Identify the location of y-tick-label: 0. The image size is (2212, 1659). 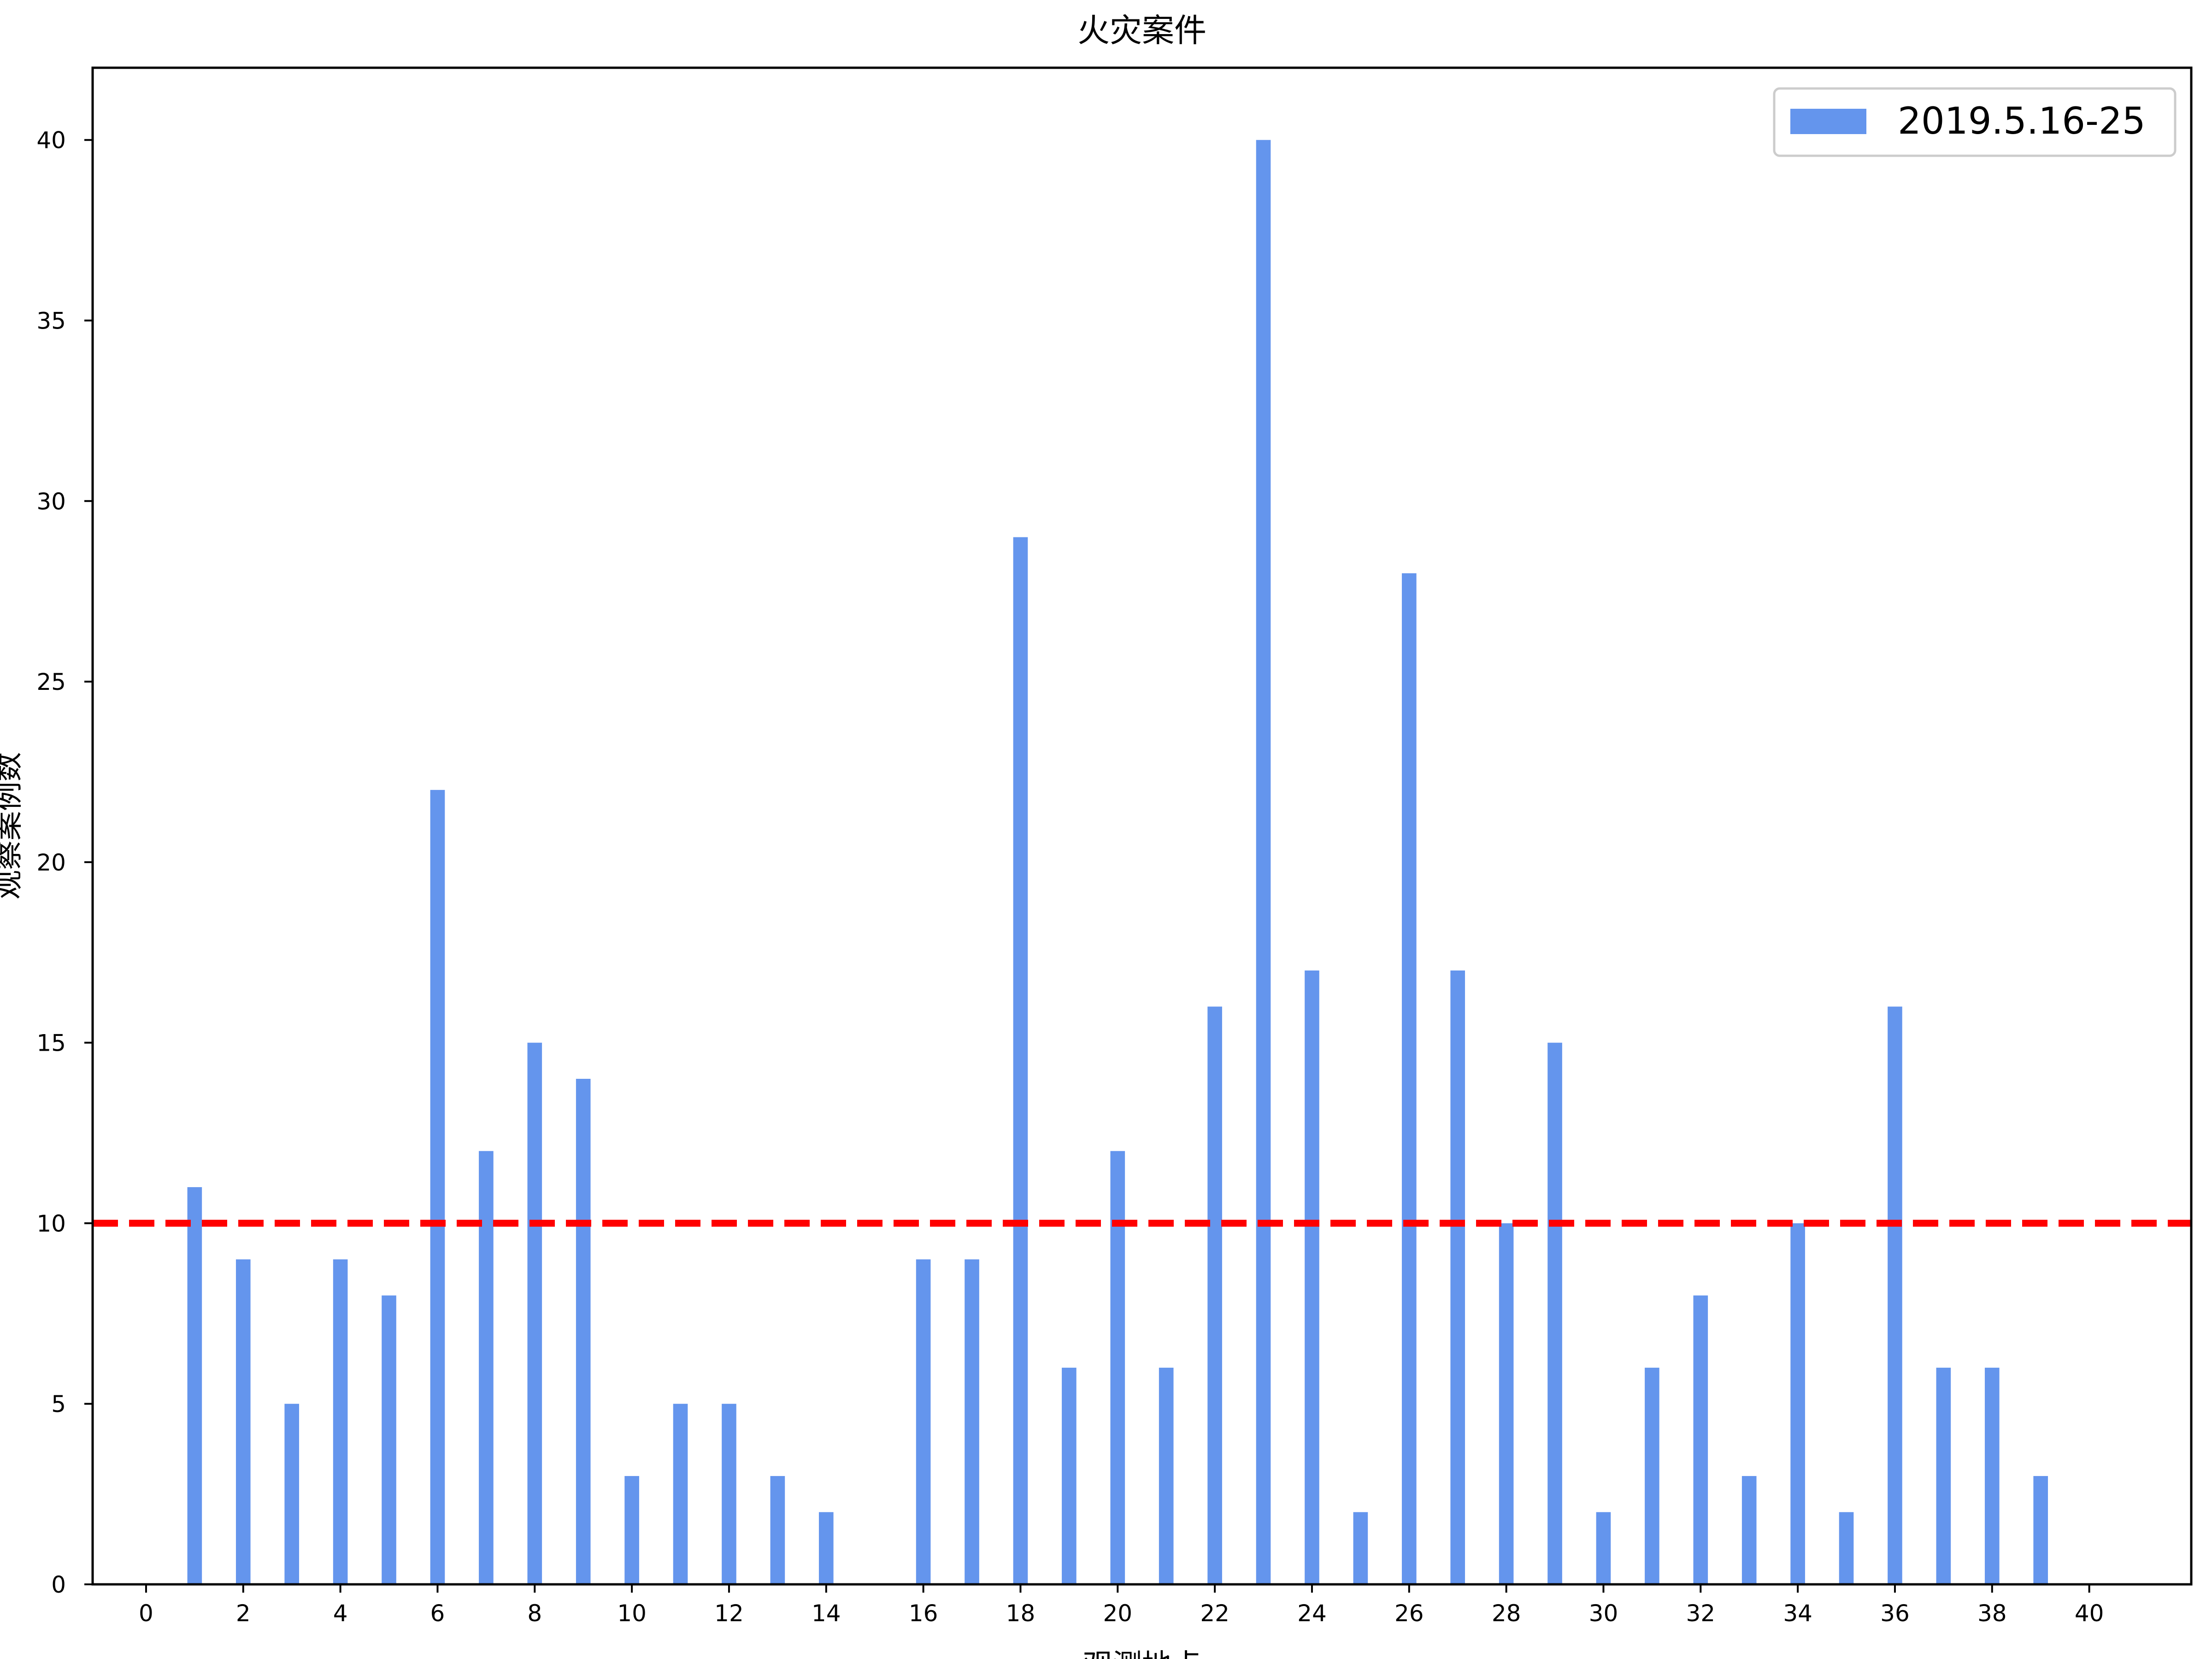
(58, 1584).